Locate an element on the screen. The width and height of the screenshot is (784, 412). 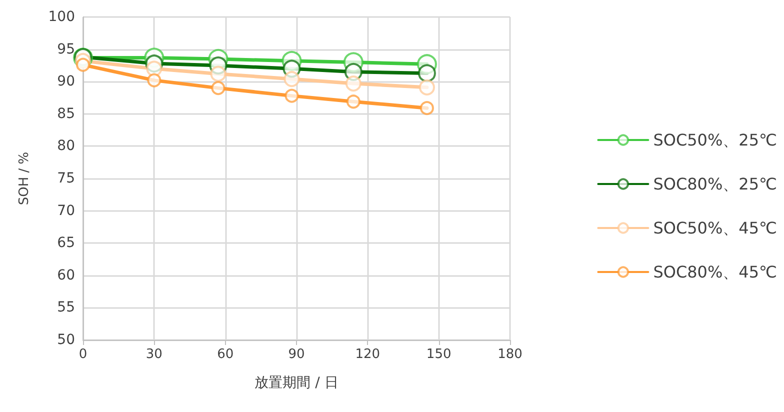
x-tick-label: 60 is located at coordinates (225, 354).